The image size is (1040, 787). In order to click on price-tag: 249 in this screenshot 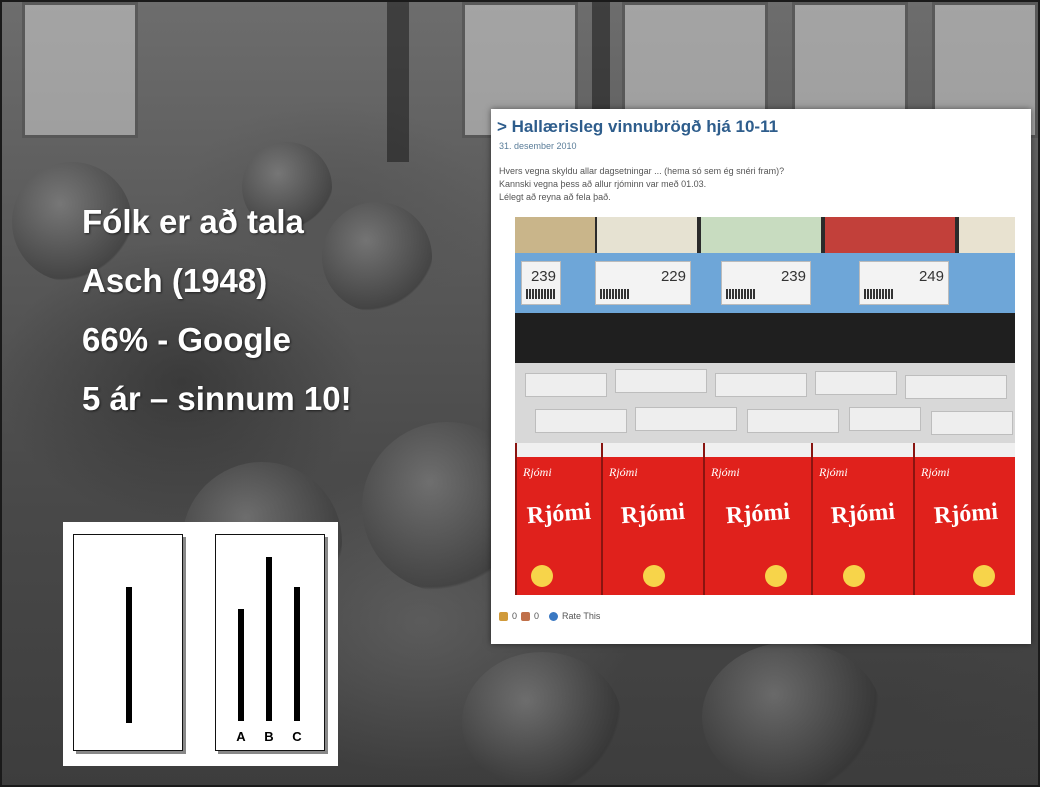, I will do `click(904, 283)`.